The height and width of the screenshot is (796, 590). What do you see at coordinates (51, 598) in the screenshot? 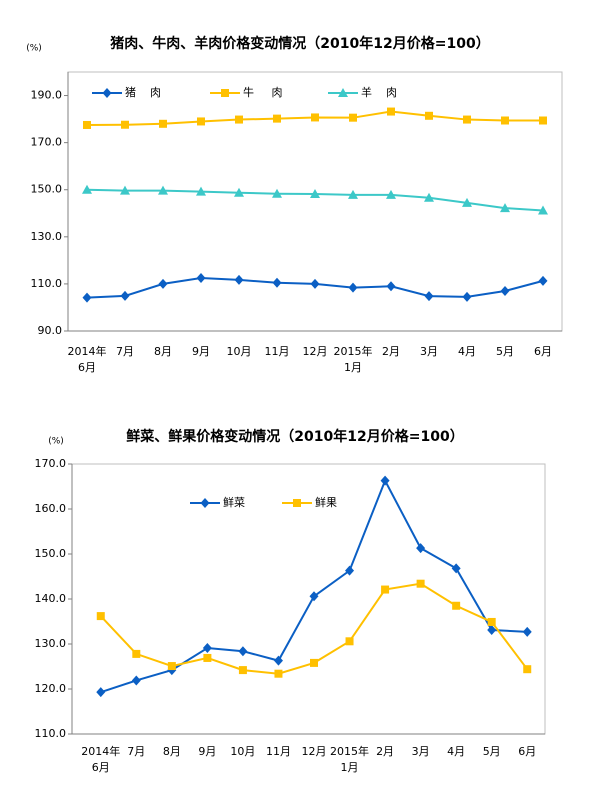
I see `y-tick-label: 140.0` at bounding box center [51, 598].